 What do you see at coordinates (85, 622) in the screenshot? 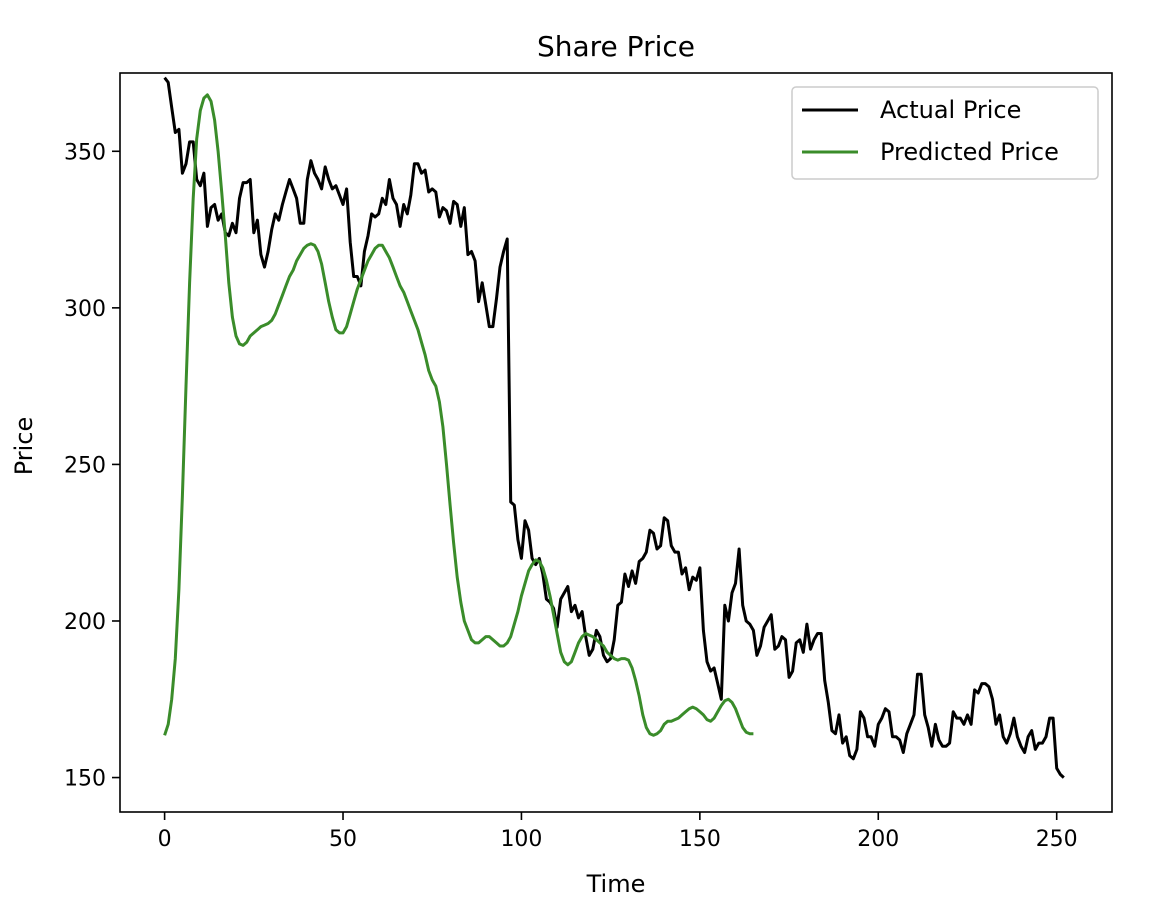
I see `y-tick-label: 200` at bounding box center [85, 622].